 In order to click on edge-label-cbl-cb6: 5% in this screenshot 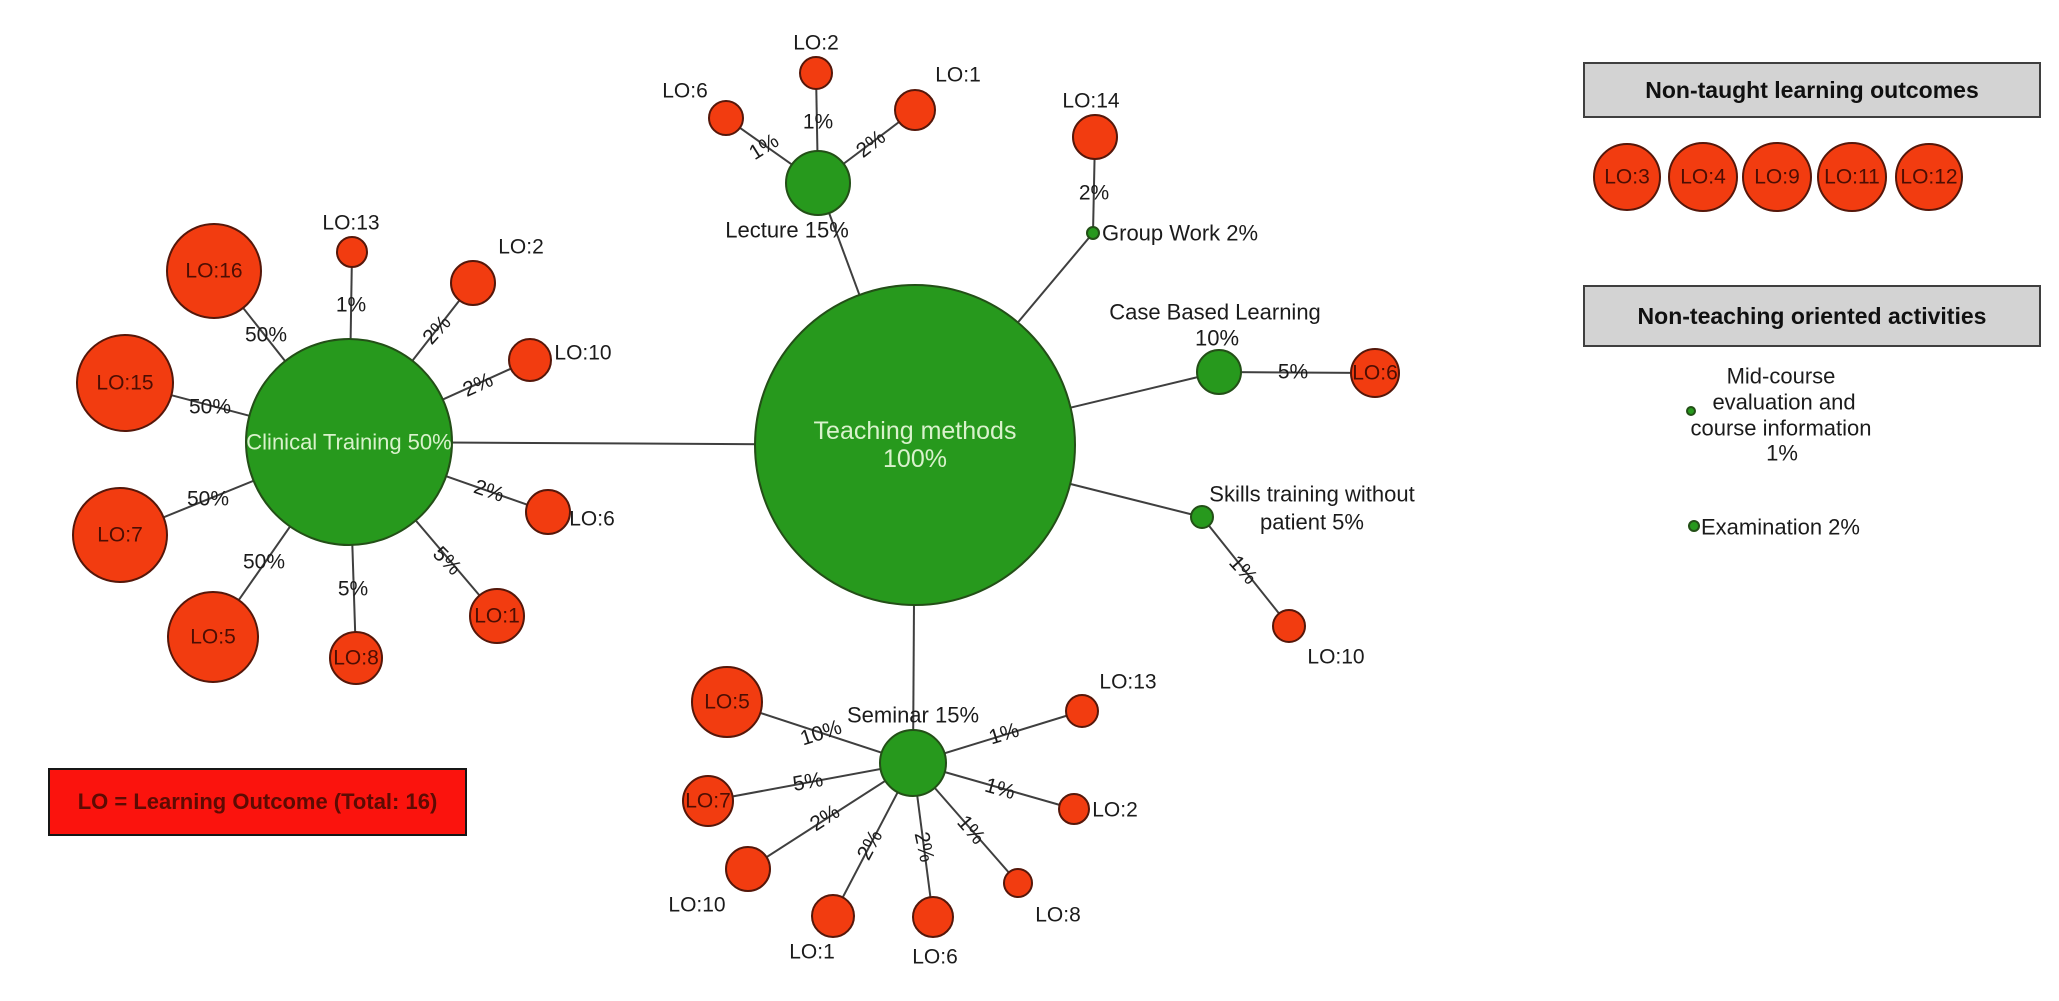, I will do `click(1293, 372)`.